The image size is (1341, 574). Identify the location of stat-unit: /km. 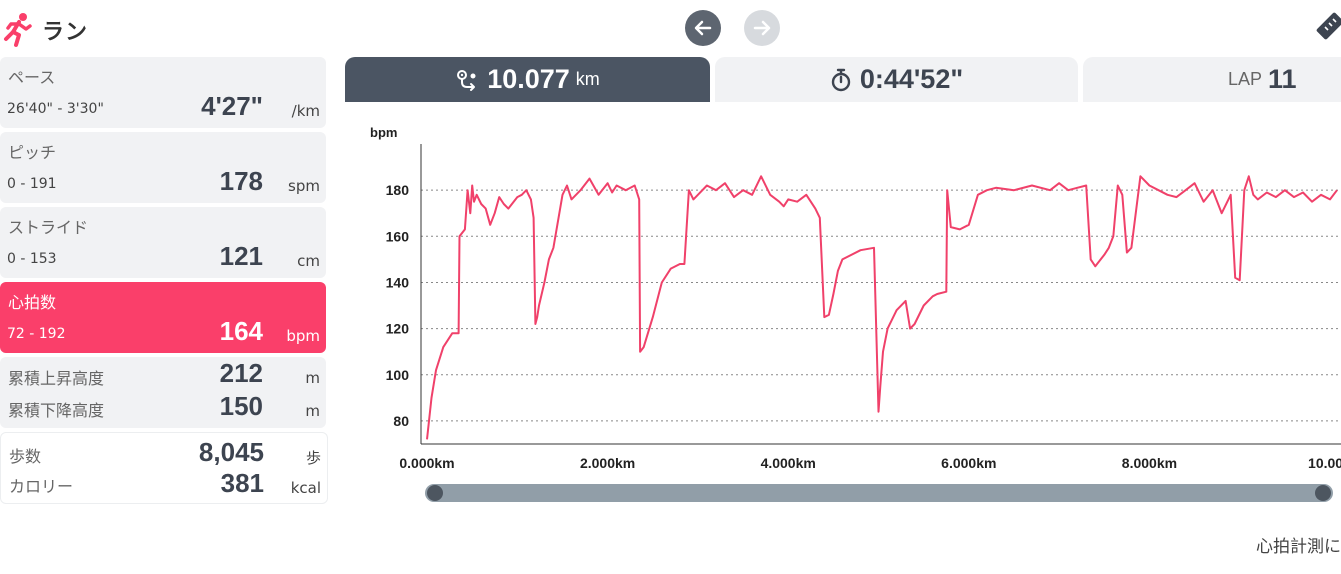
(305, 111).